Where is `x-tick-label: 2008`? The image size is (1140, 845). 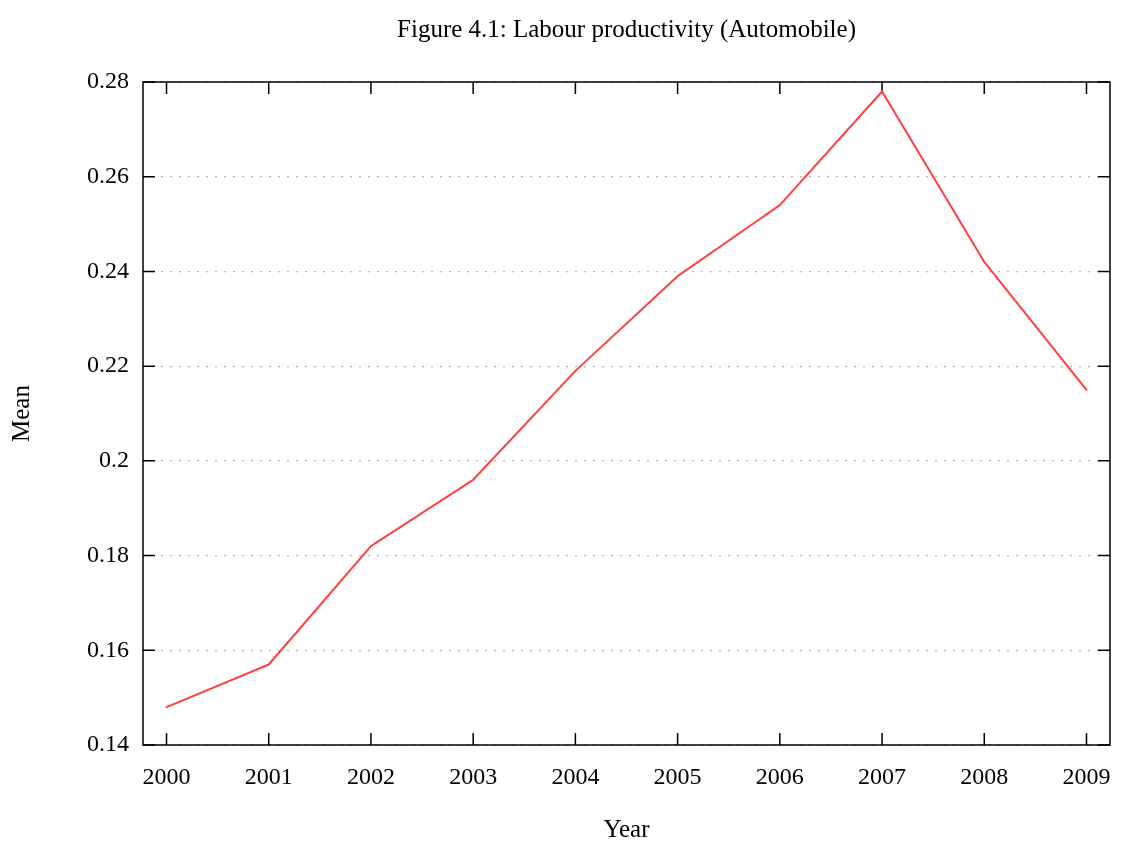
x-tick-label: 2008 is located at coordinates (984, 775).